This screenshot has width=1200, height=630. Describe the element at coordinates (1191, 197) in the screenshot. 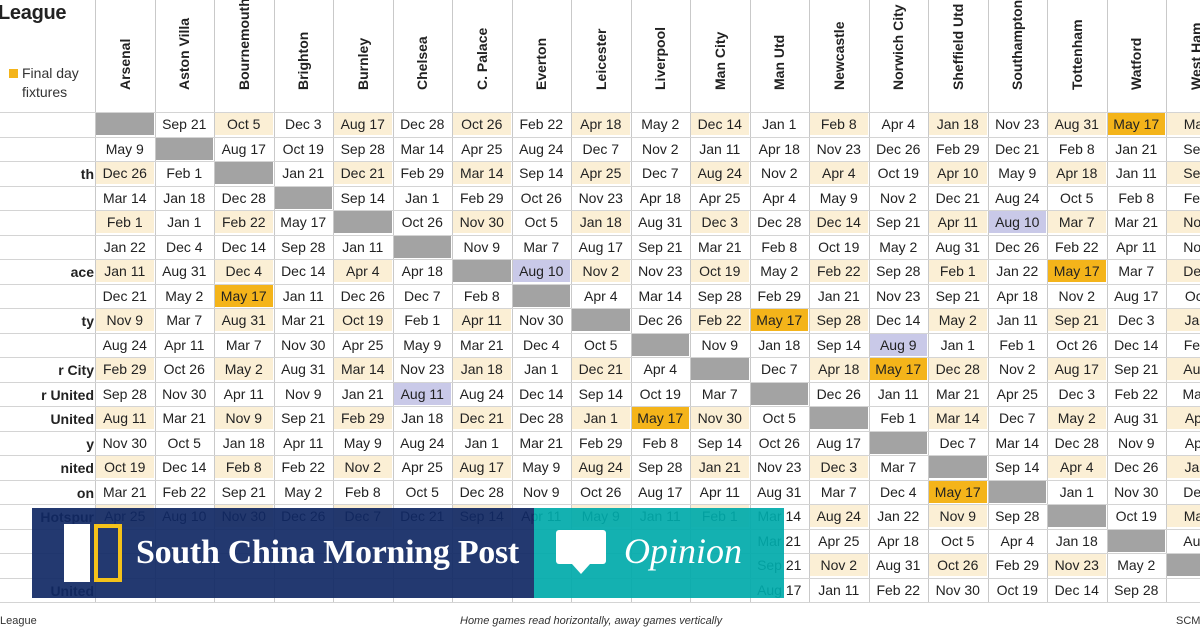

I see `fixture-cell: Feb` at that location.